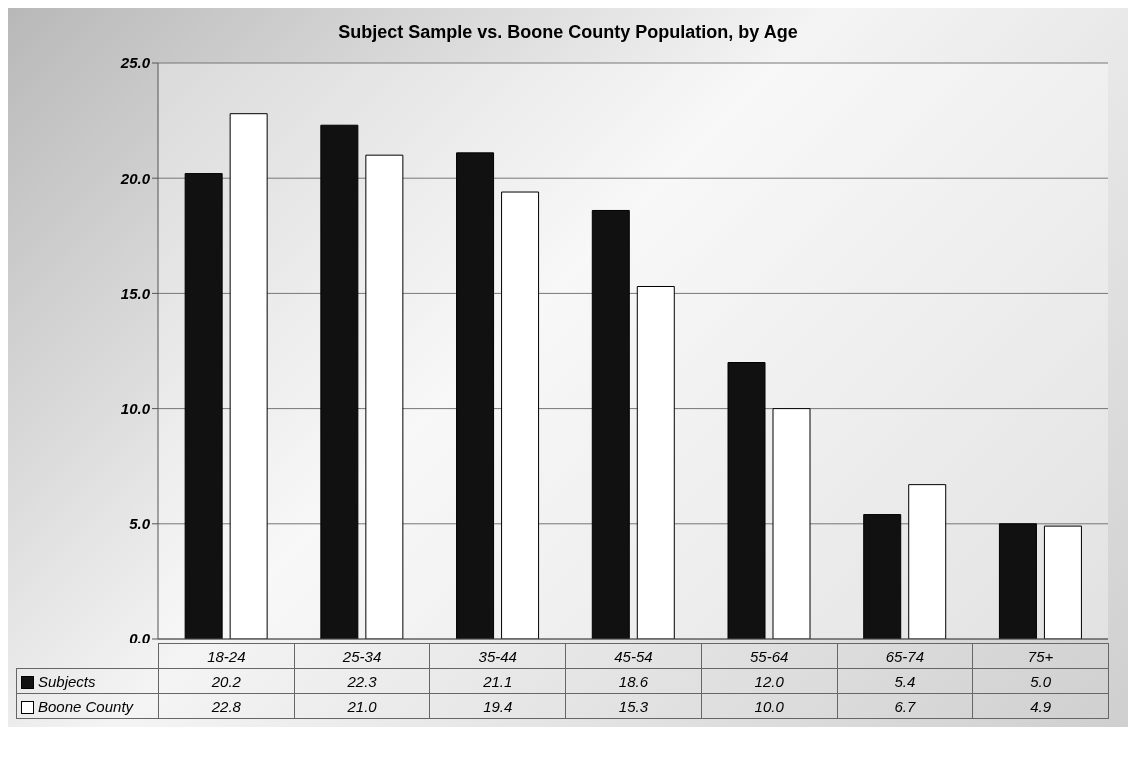 This screenshot has width=1141, height=778. What do you see at coordinates (497, 706) in the screenshot?
I see `data-label: 19.4` at bounding box center [497, 706].